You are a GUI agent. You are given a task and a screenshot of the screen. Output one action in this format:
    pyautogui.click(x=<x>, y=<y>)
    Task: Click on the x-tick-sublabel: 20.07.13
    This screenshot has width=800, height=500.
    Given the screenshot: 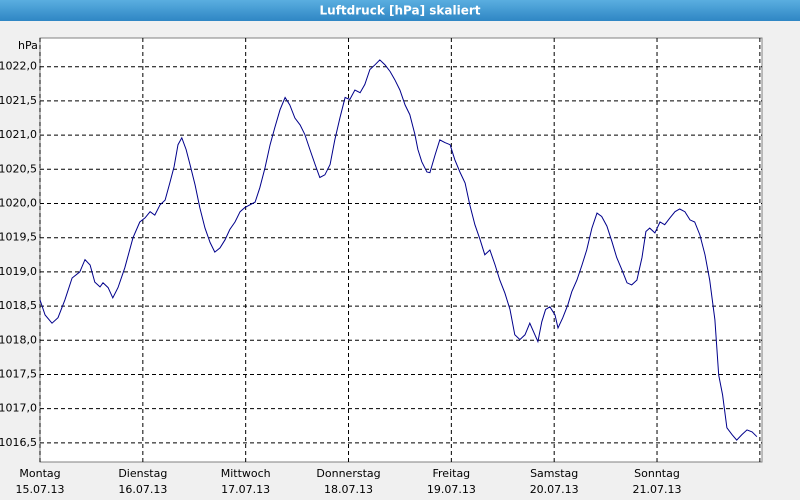 What is the action you would take?
    pyautogui.click(x=554, y=489)
    